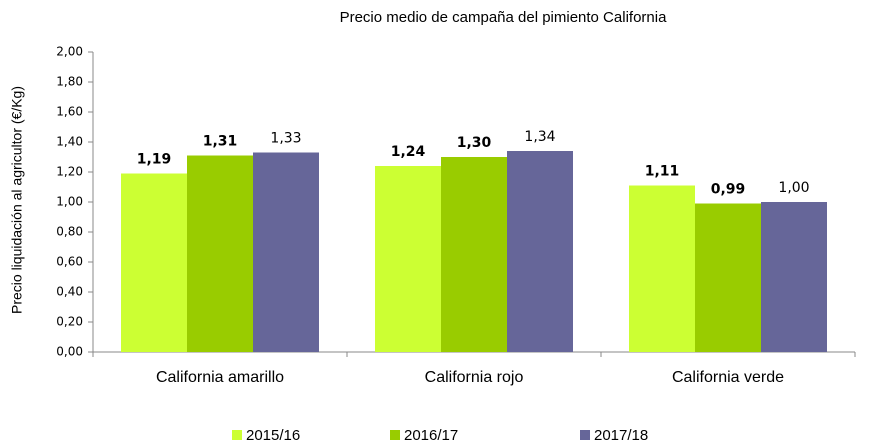 The width and height of the screenshot is (879, 447). What do you see at coordinates (408, 152) in the screenshot?
I see `value-label: 1,24` at bounding box center [408, 152].